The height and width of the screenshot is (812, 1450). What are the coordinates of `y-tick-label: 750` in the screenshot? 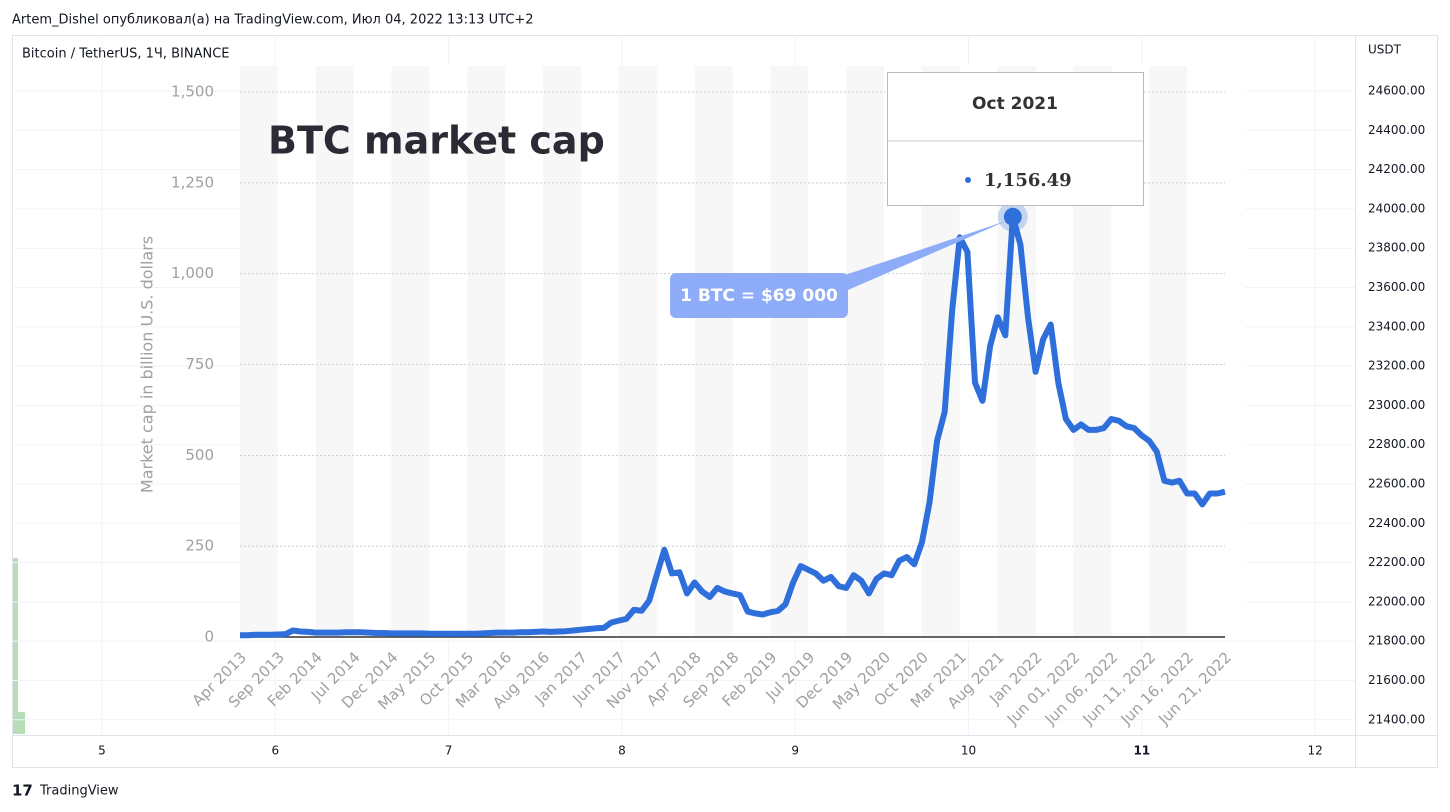 It's located at (199, 364).